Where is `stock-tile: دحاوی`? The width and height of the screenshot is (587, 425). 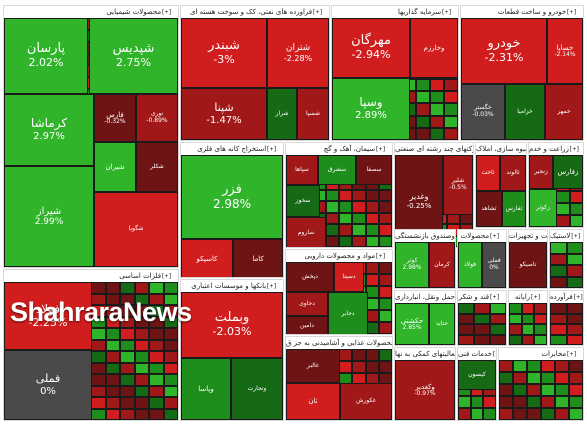
stock-tile: دحاوی is located at coordinates (307, 304).